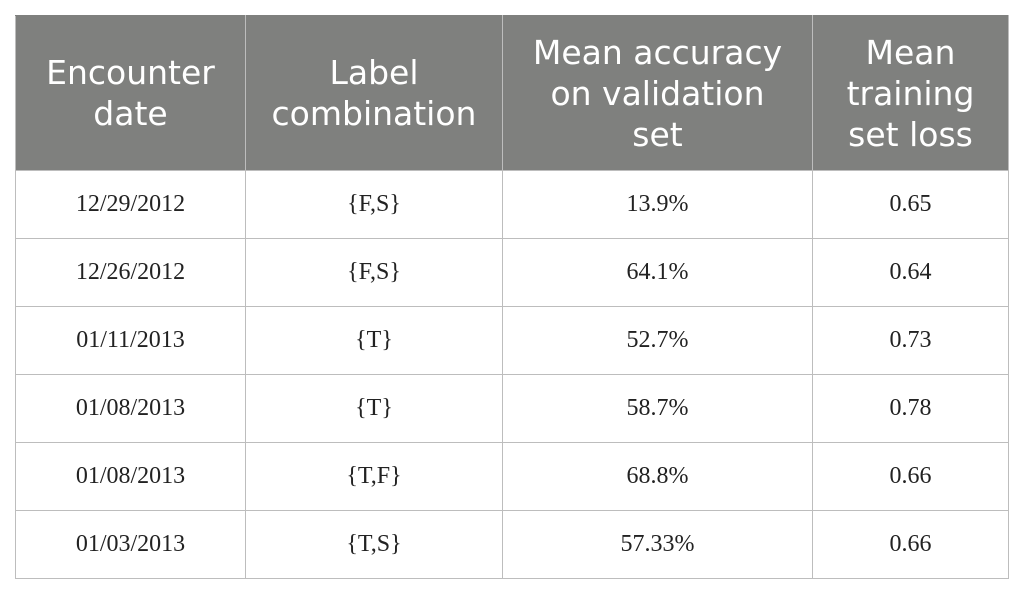 This screenshot has width=1025, height=594. What do you see at coordinates (657, 340) in the screenshot?
I see `cell-mean-accuracy: 52.7%` at bounding box center [657, 340].